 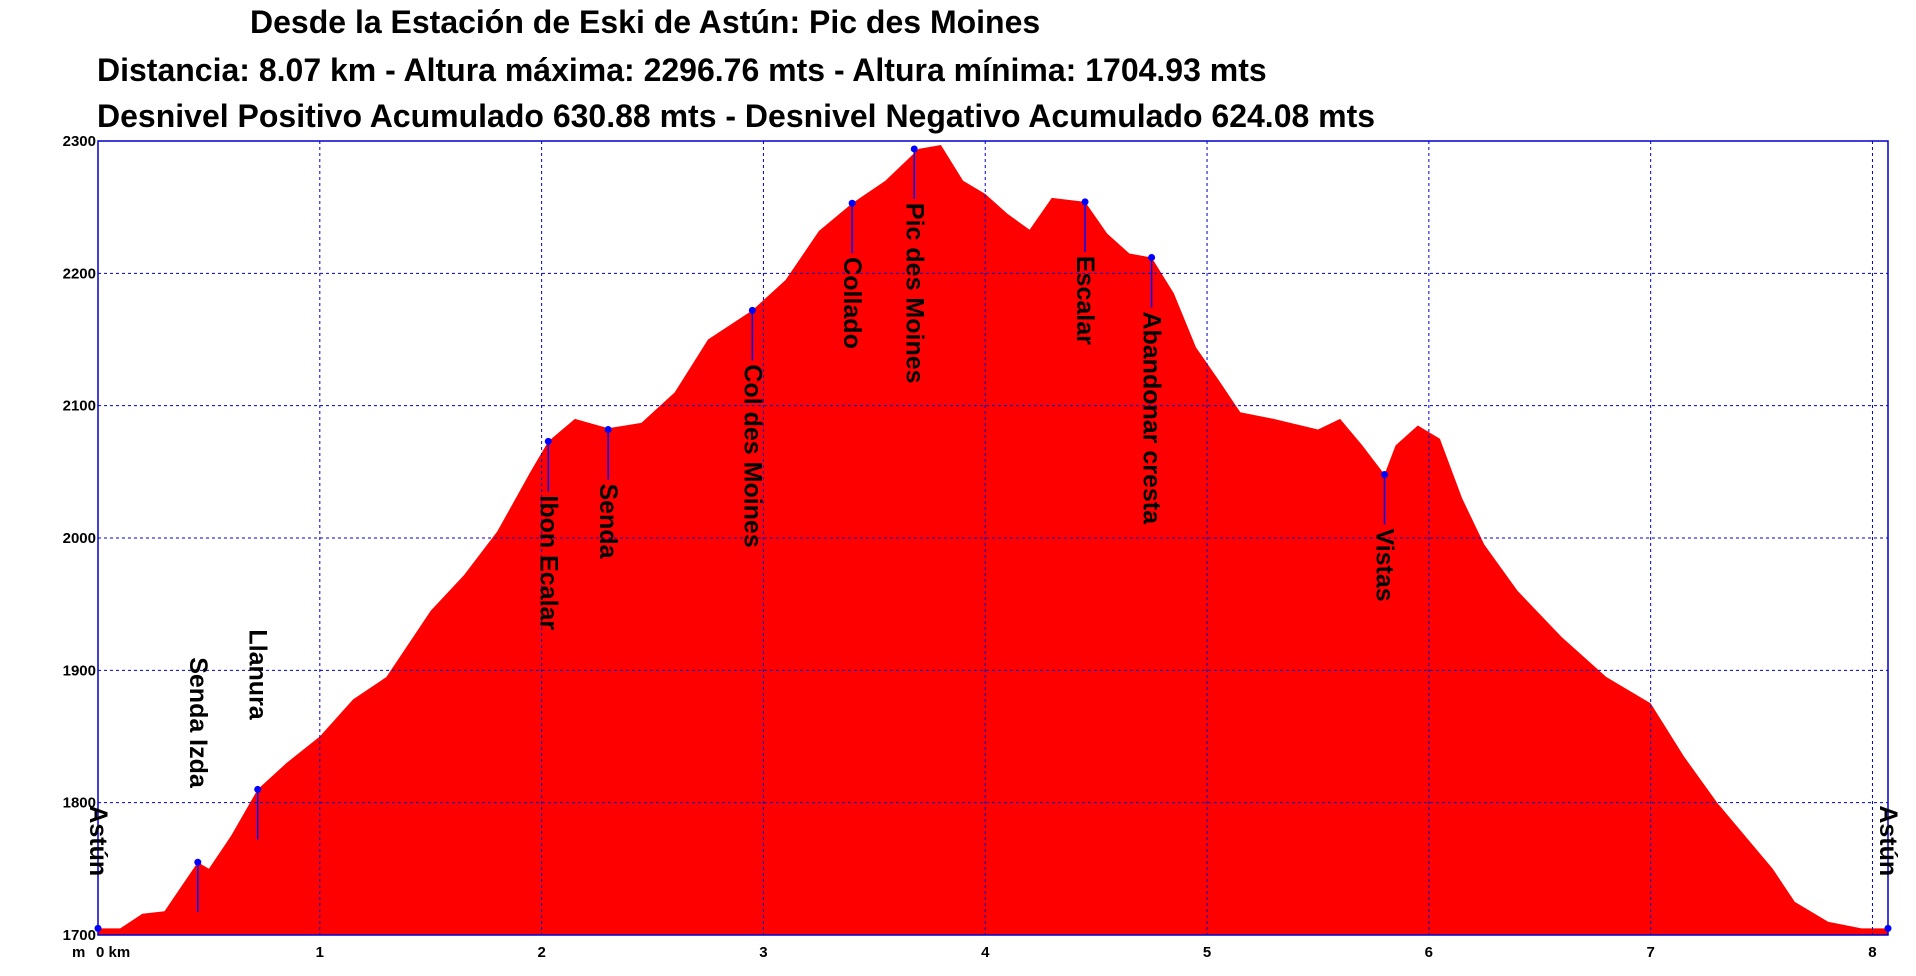 I want to click on waypoint-label: Collado, so click(x=852, y=303).